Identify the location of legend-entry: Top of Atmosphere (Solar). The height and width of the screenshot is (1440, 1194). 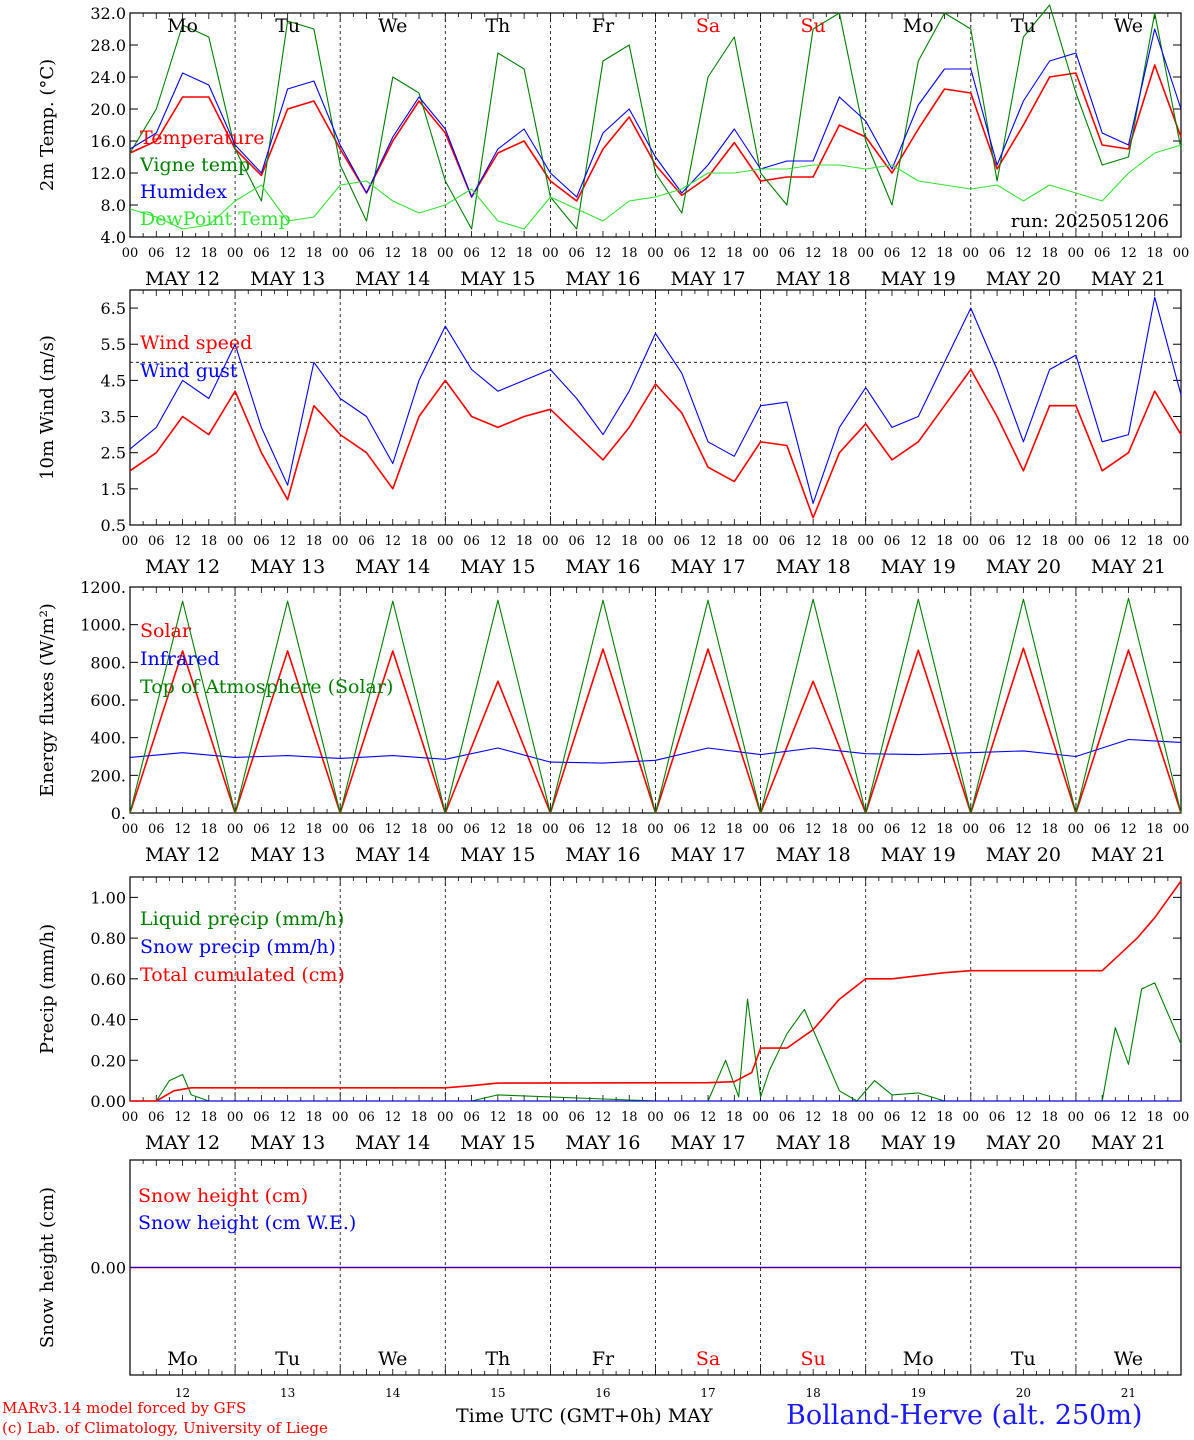
(266, 687).